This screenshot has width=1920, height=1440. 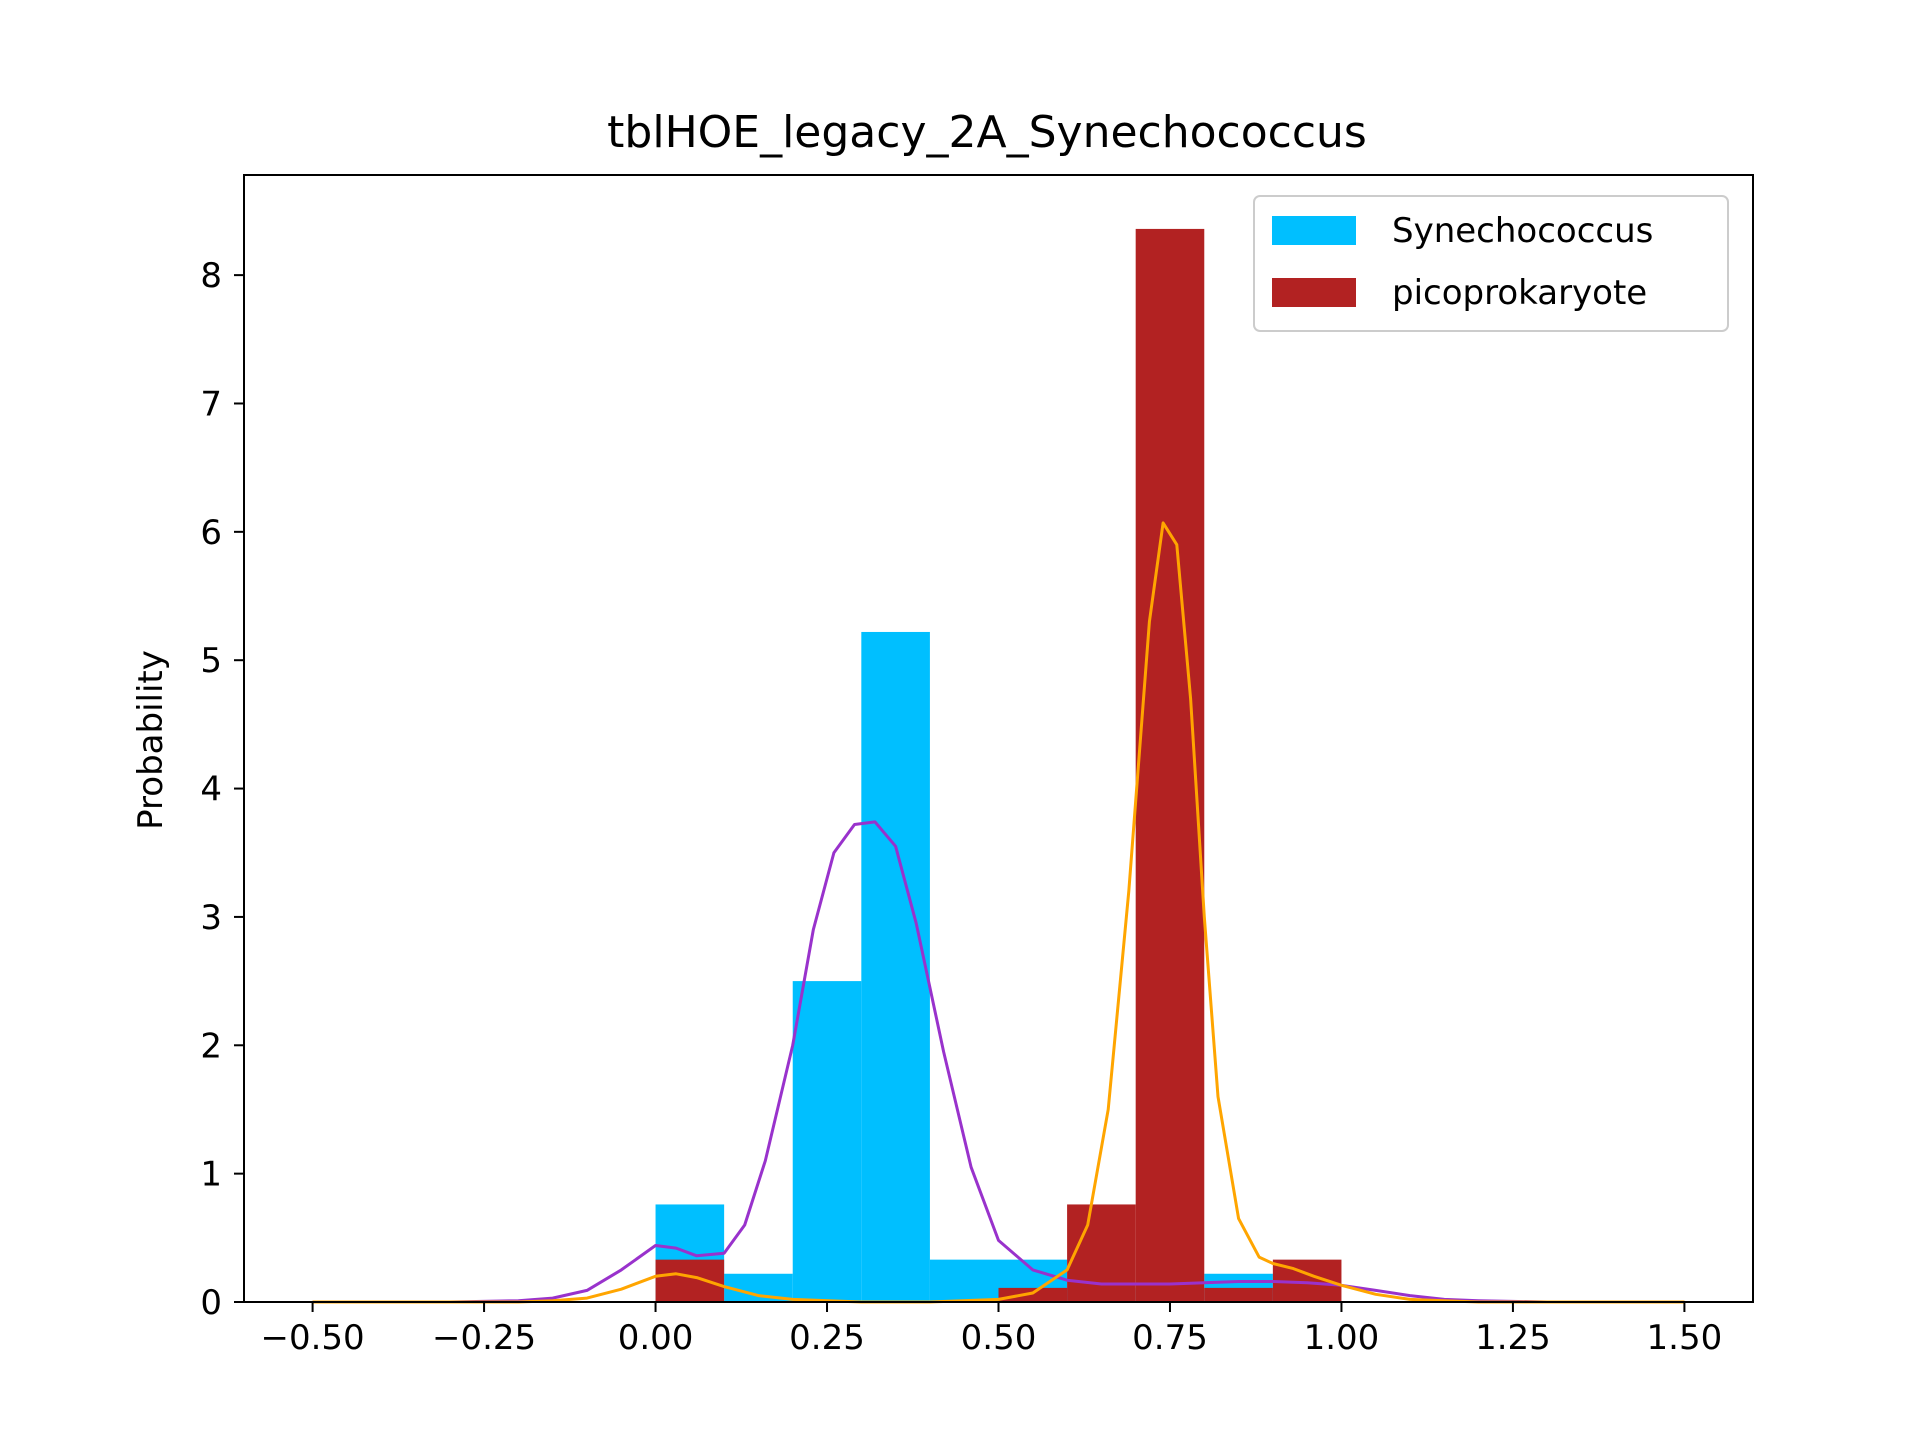 What do you see at coordinates (1519, 293) in the screenshot?
I see `legend-label-picoprokaryote: picoprokaryote` at bounding box center [1519, 293].